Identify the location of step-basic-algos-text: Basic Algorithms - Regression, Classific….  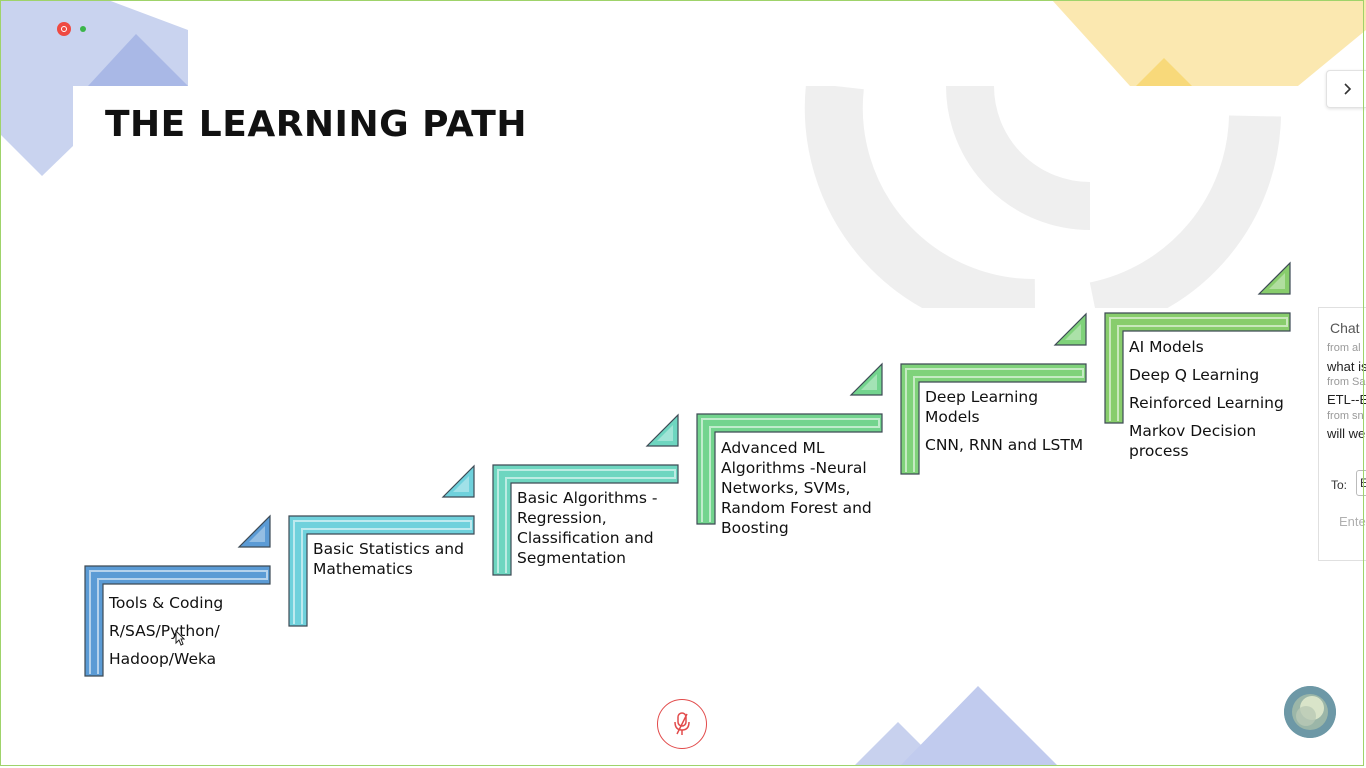
(587, 528).